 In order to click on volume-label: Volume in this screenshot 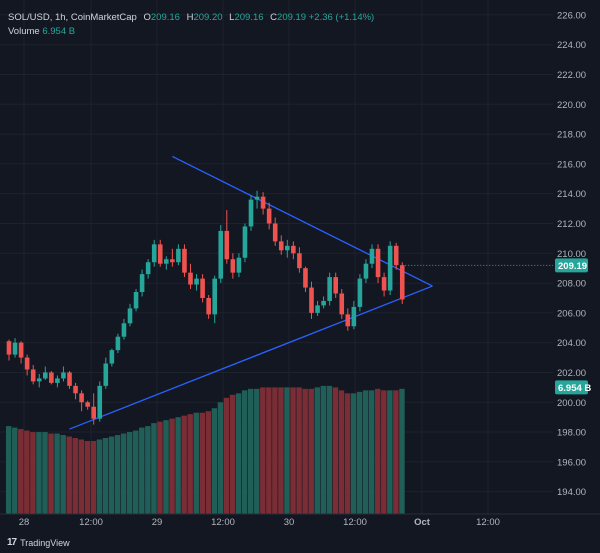, I will do `click(24, 31)`.